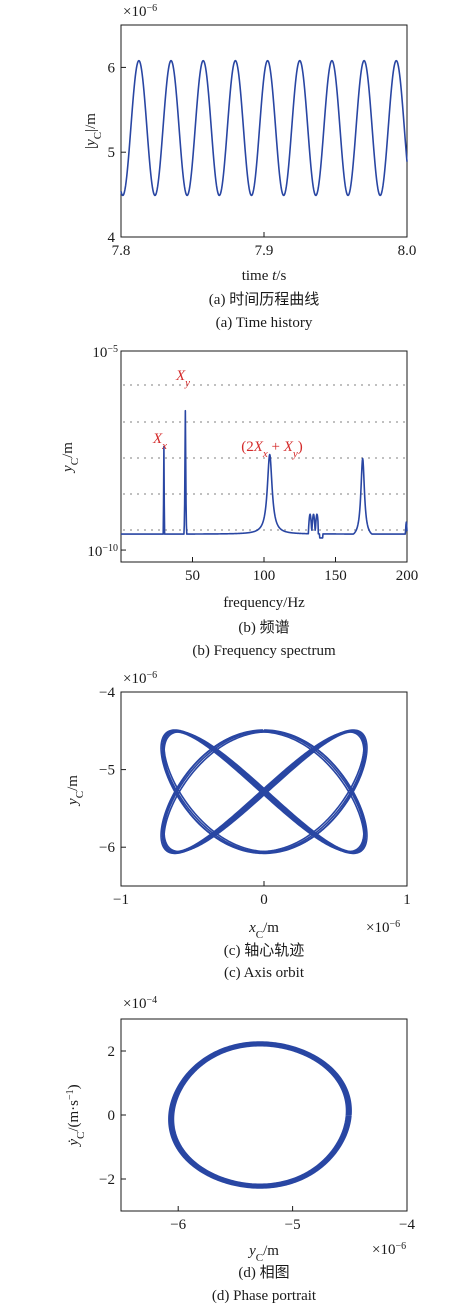 The height and width of the screenshot is (1310, 474). Describe the element at coordinates (263, 1253) in the screenshot. I see `x-axis-label: yC/m` at that location.